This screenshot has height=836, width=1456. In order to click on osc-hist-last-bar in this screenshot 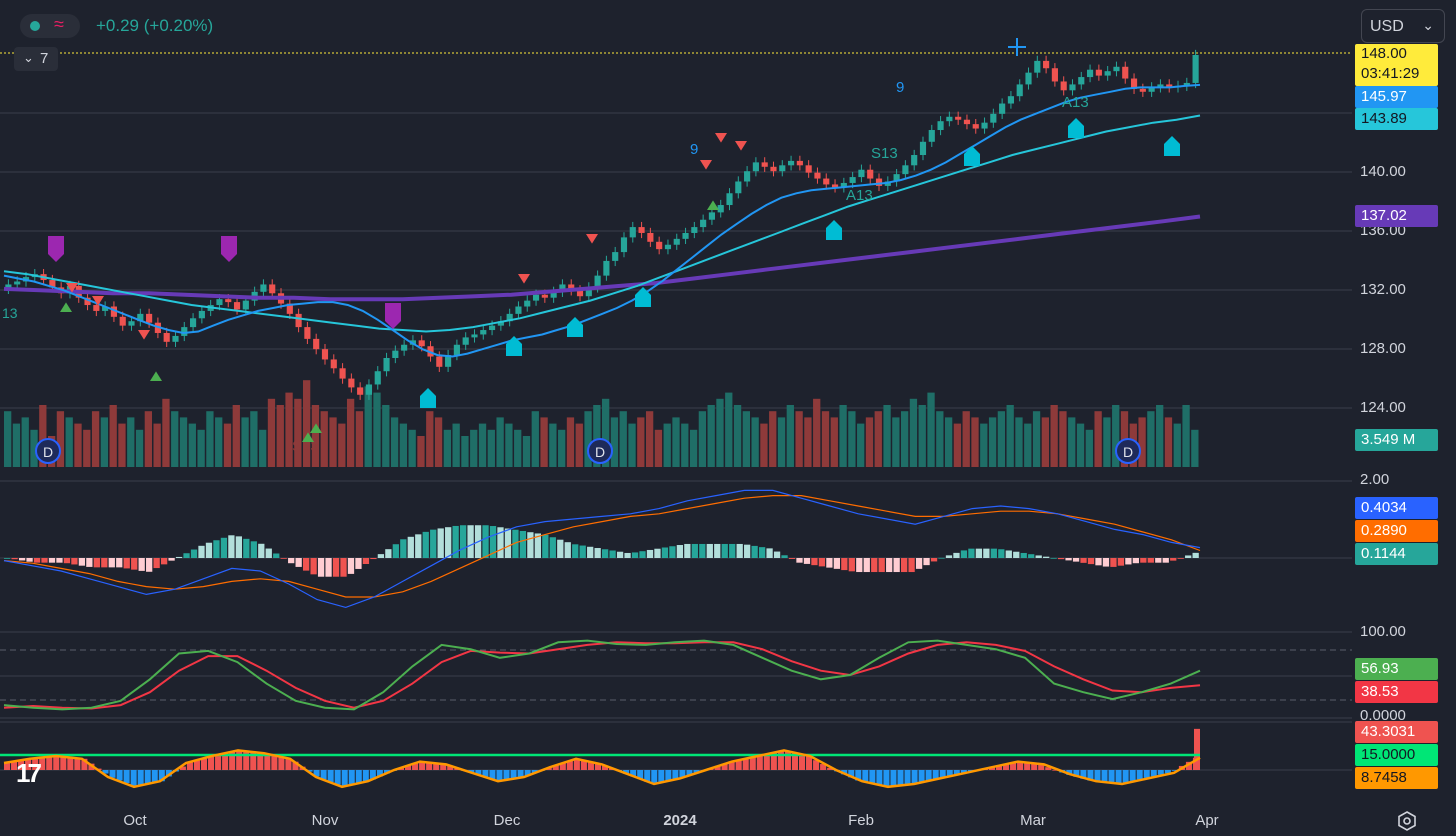, I will do `click(1197, 749)`.